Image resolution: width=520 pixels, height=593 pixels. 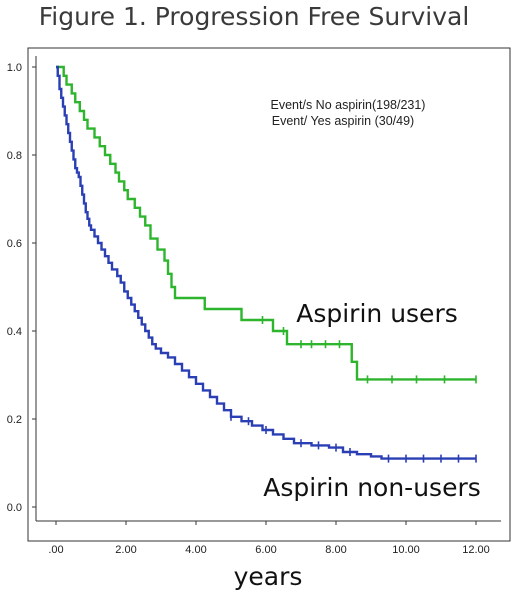 What do you see at coordinates (335, 550) in the screenshot?
I see `x-tick-label: 8.00` at bounding box center [335, 550].